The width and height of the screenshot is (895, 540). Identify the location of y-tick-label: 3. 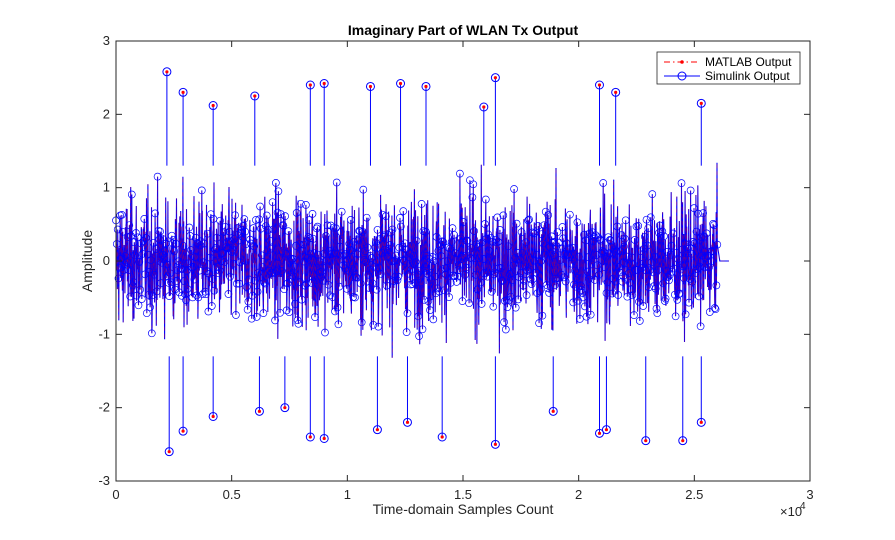
(106, 40).